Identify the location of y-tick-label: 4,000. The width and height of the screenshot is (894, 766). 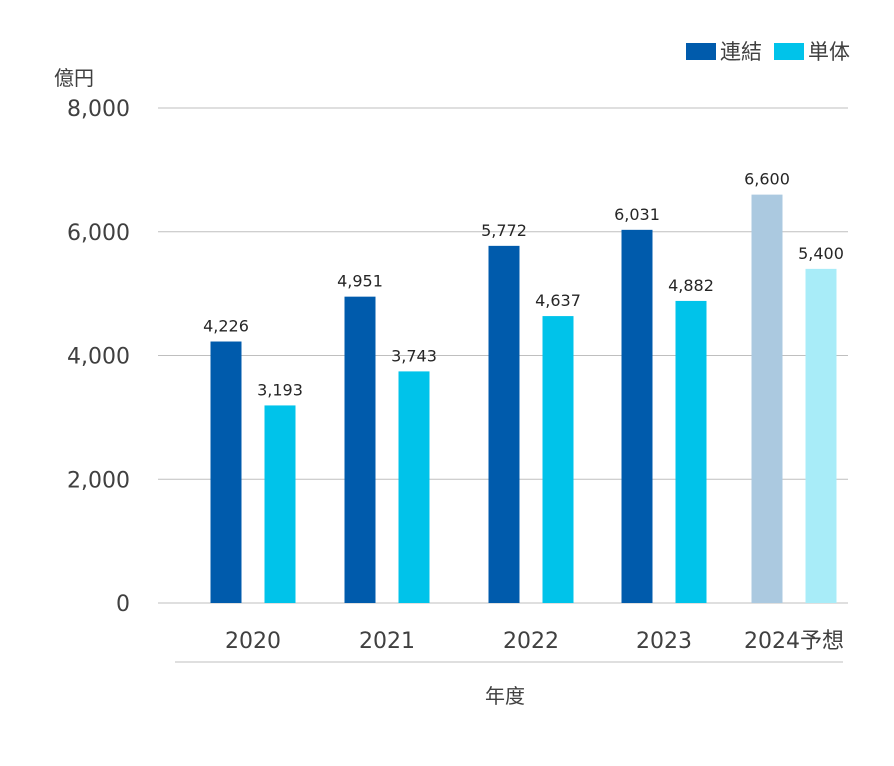
(98, 357).